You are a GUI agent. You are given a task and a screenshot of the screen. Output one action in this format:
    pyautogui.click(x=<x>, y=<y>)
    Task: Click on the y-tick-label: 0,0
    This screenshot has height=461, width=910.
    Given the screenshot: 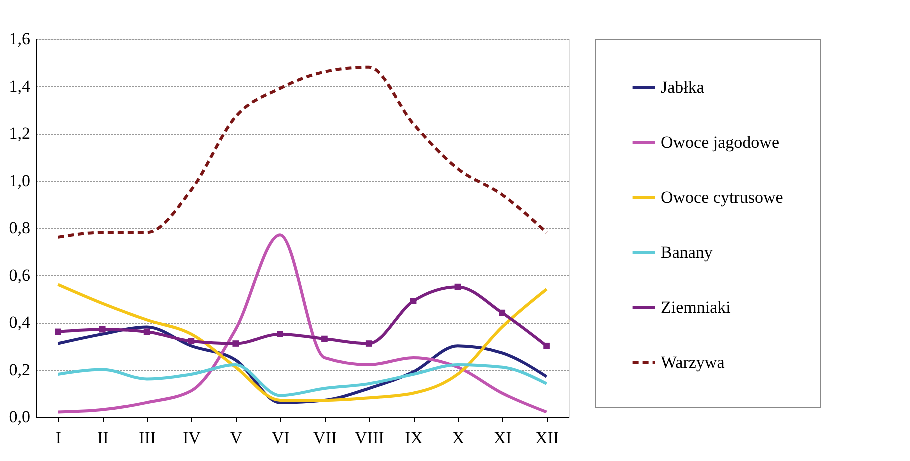 What is the action you would take?
    pyautogui.click(x=19, y=417)
    